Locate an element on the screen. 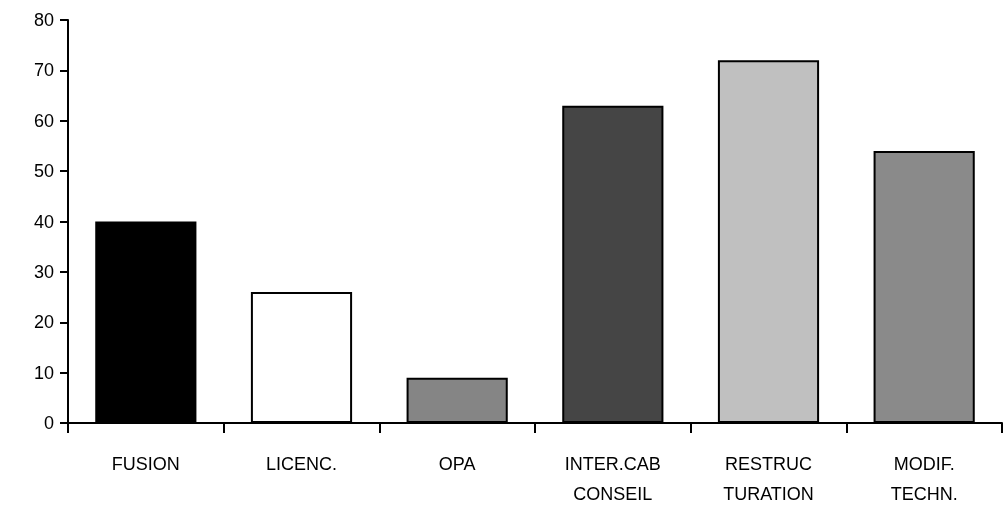 Image resolution: width=1004 pixels, height=515 pixels. x-tick-label: RESTRUC TURATION is located at coordinates (768, 479).